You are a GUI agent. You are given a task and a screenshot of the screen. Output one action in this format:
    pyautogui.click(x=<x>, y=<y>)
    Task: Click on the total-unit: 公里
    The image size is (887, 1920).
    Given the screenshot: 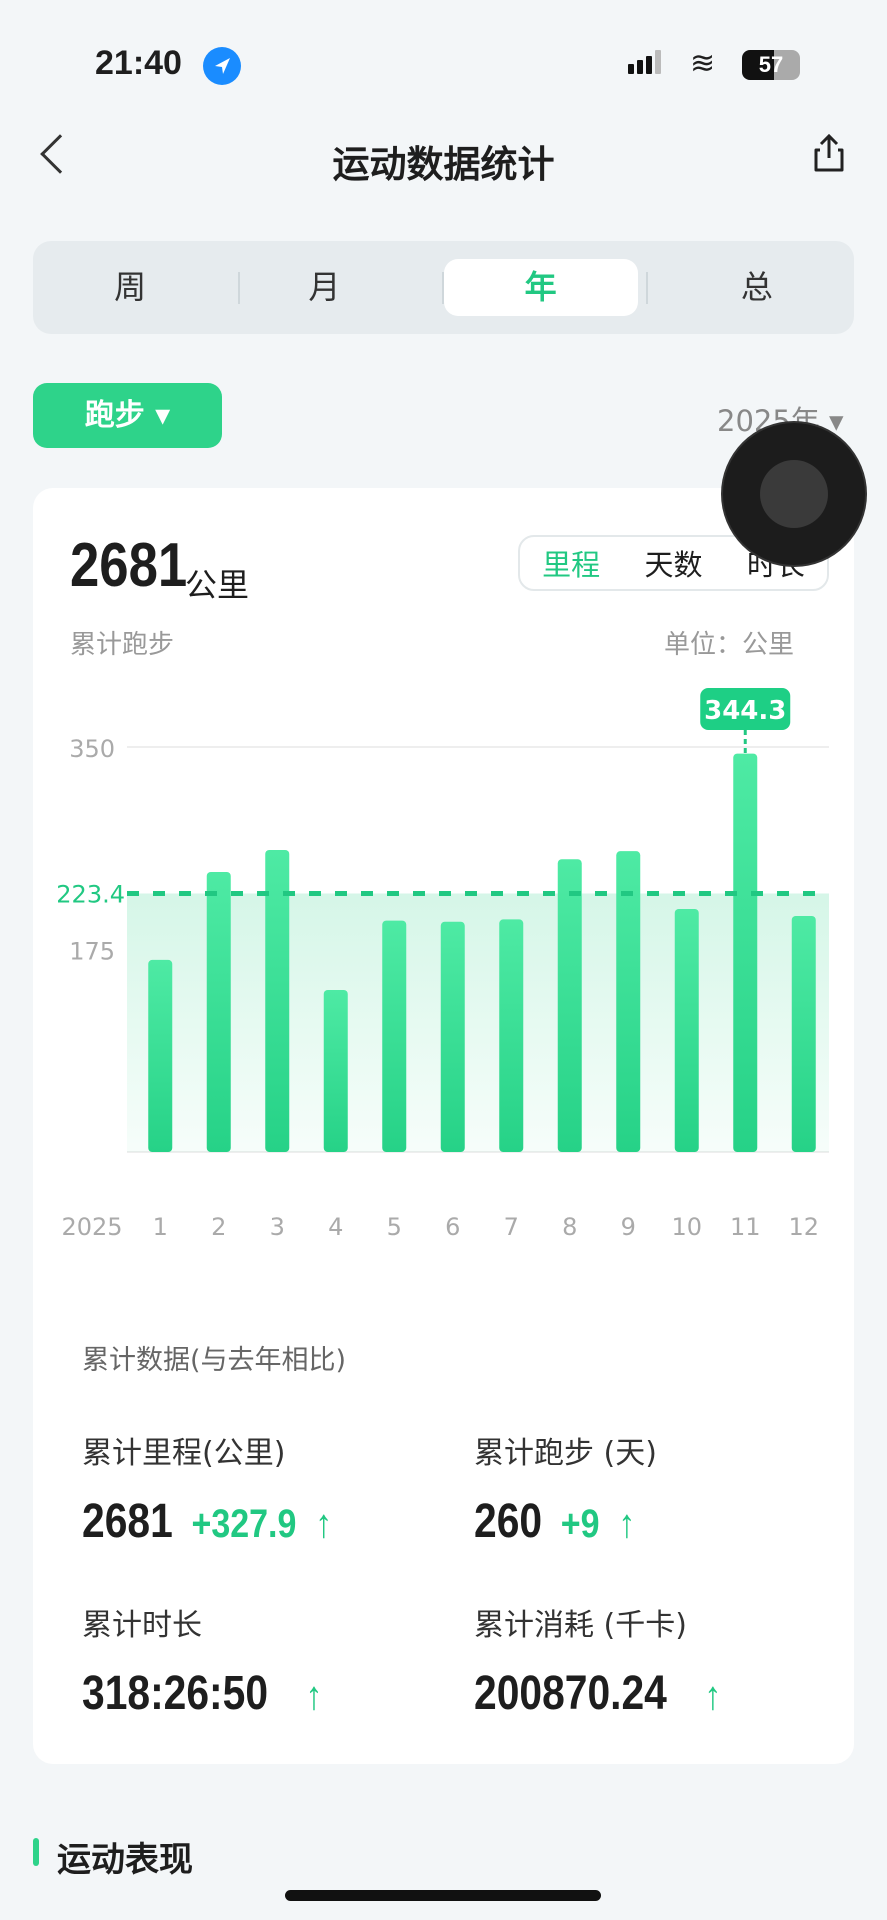 What is the action you would take?
    pyautogui.click(x=217, y=585)
    